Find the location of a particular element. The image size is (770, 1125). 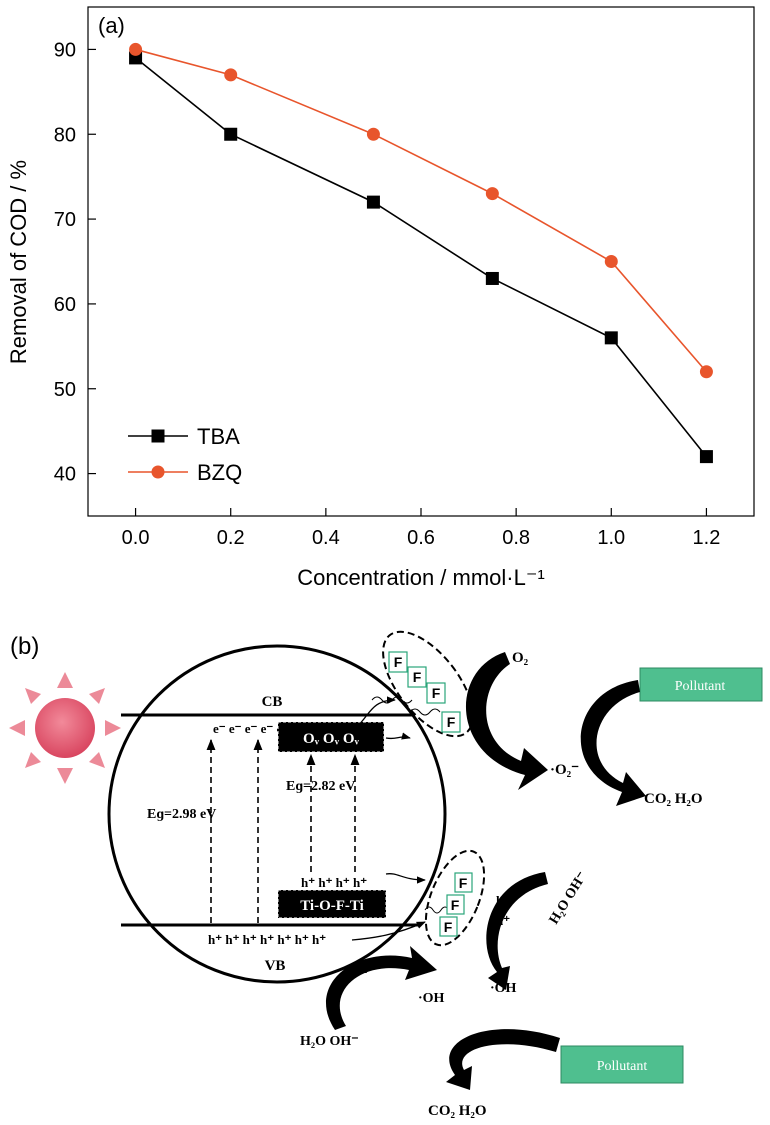

f-site-3: F is located at coordinates (436, 693).